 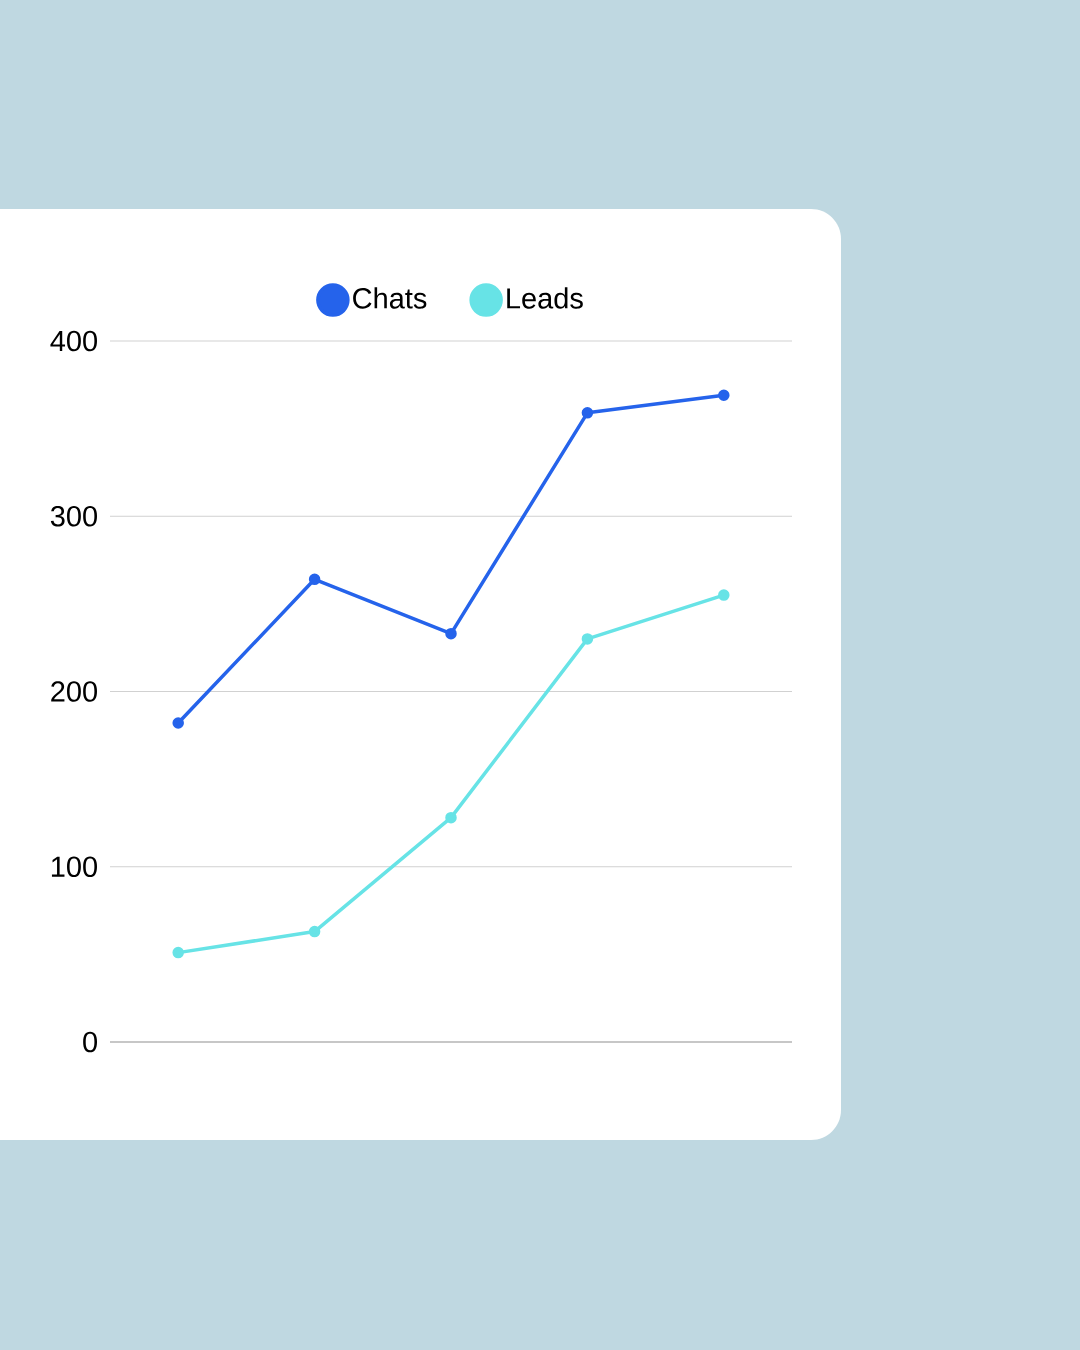 I want to click on y-tick-label: 200, so click(x=74, y=691).